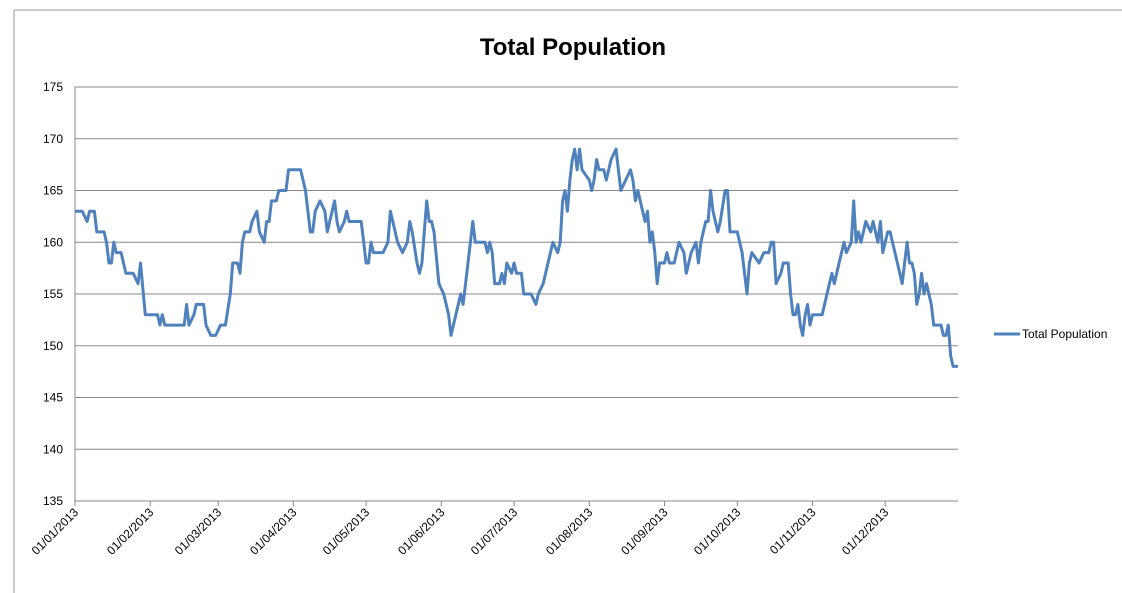 Image resolution: width=1122 pixels, height=593 pixels. What do you see at coordinates (53, 398) in the screenshot?
I see `y-tick-label: 145` at bounding box center [53, 398].